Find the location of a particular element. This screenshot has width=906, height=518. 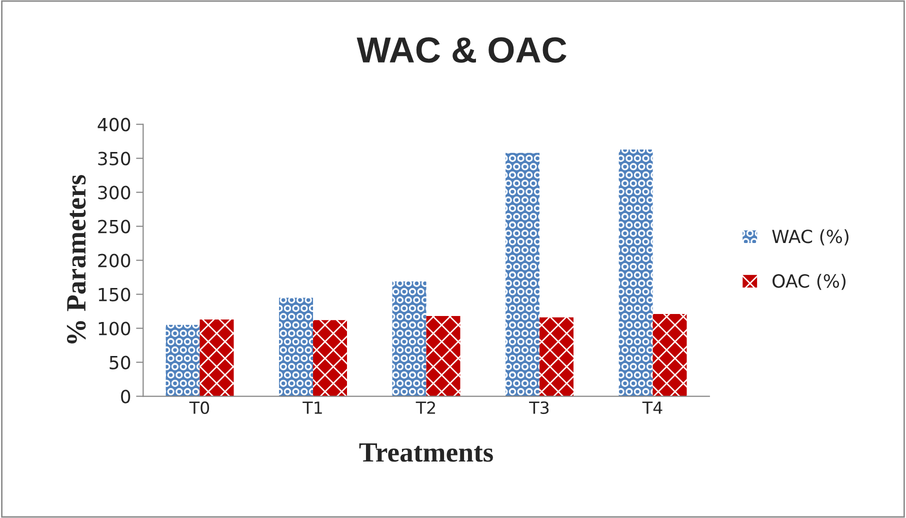

y-tick-label: 250 is located at coordinates (114, 227).